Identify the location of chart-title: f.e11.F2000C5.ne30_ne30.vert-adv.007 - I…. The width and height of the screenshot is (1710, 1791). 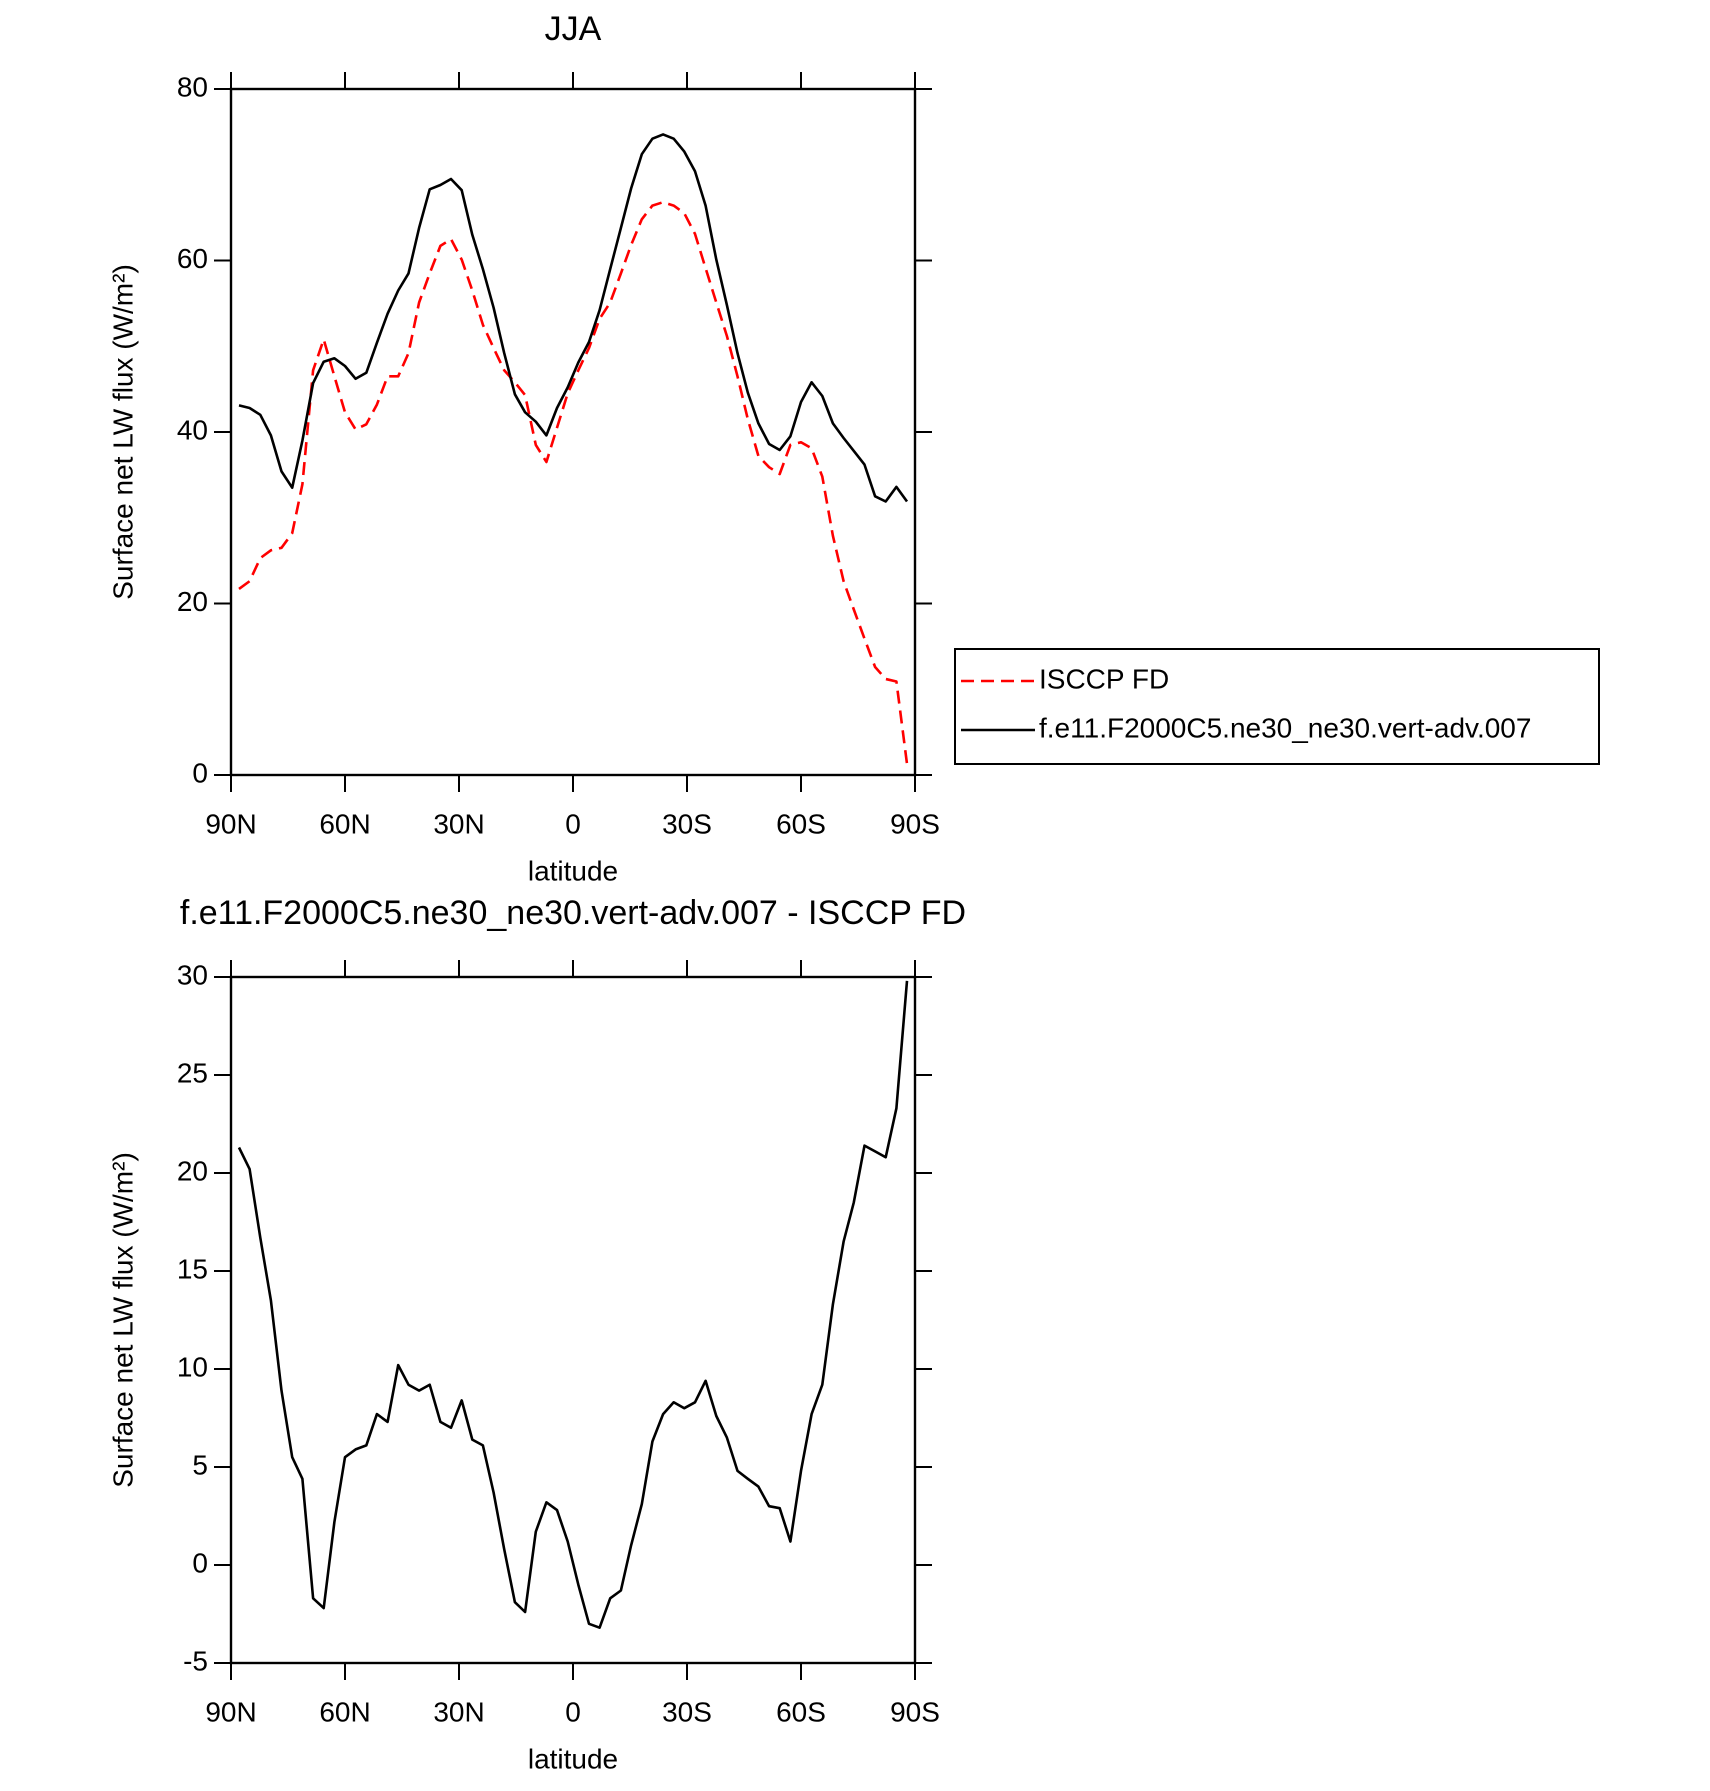
(573, 913).